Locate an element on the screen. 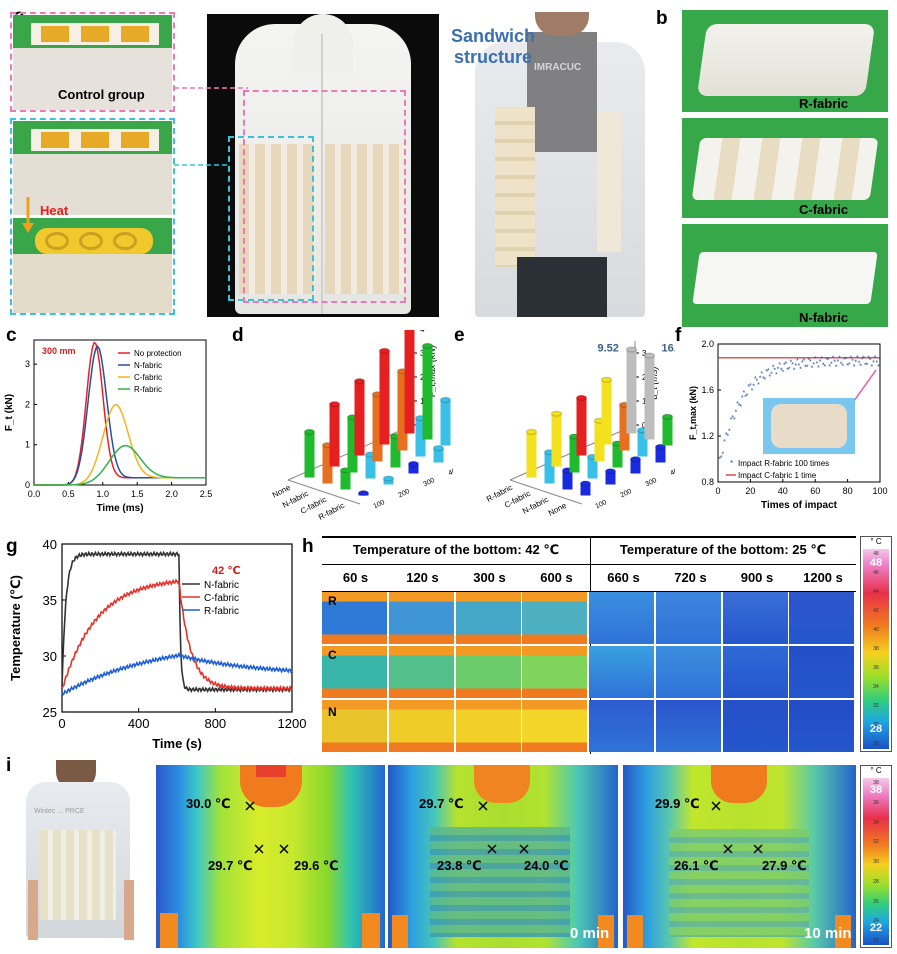 The height and width of the screenshot is (954, 897). colorbar-tick-label: 34 is located at coordinates (876, 822).